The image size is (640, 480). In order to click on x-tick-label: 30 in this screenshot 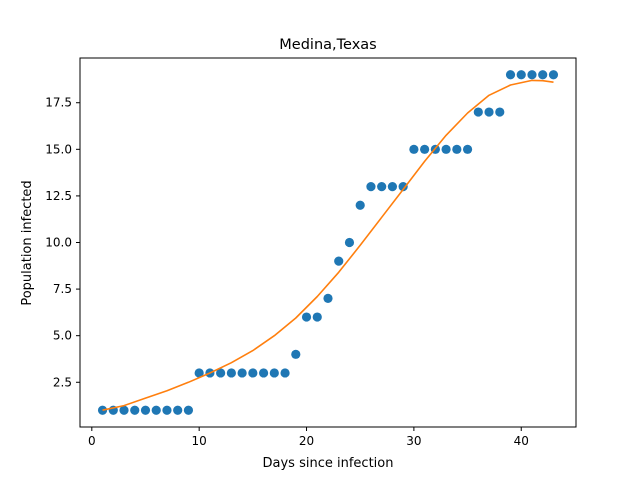, I will do `click(413, 441)`.